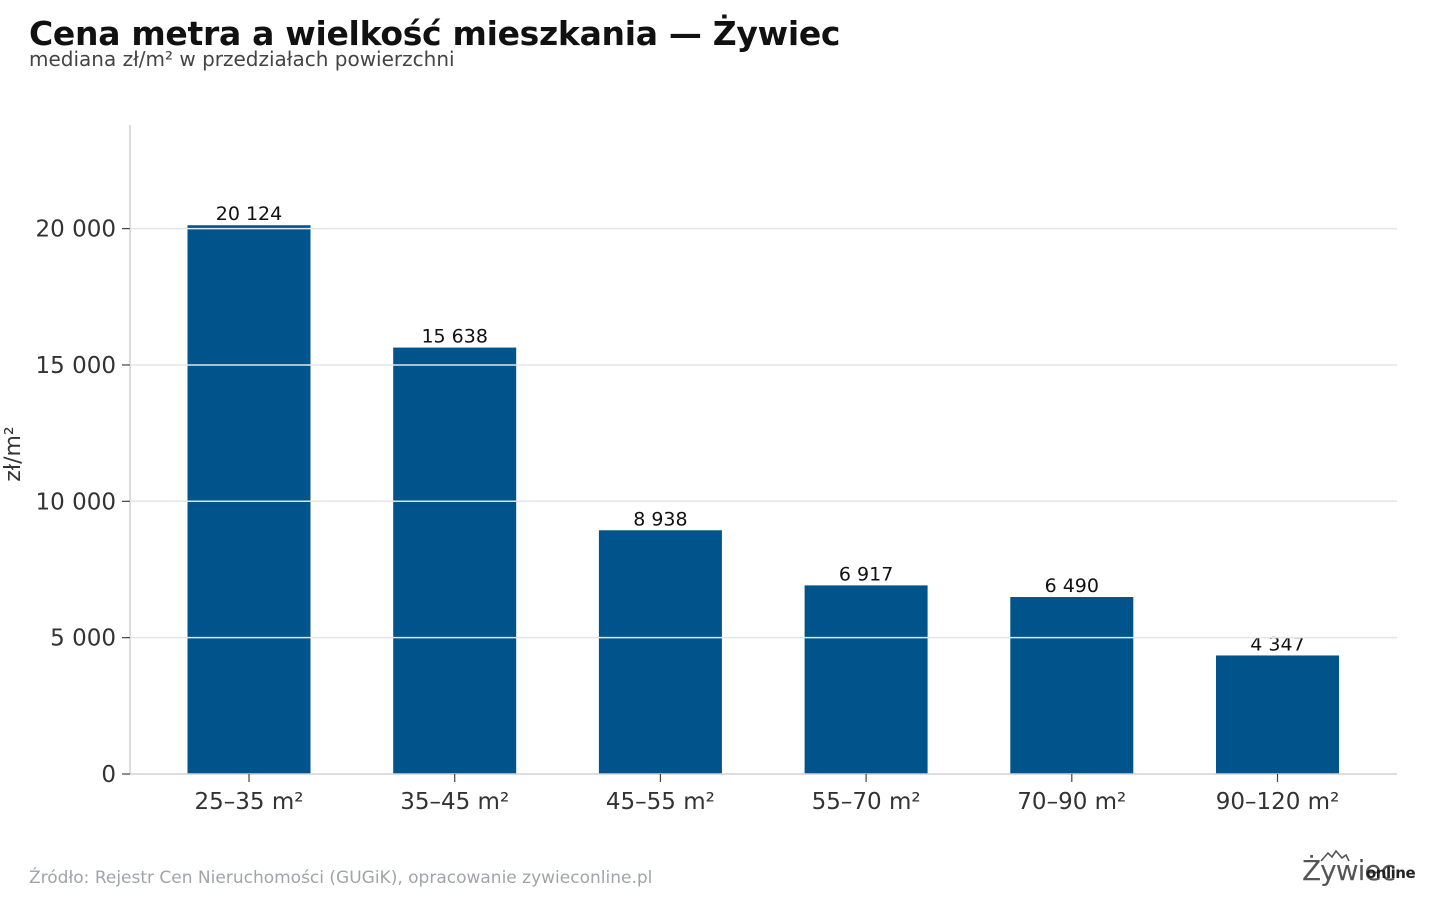 The height and width of the screenshot is (900, 1440). Describe the element at coordinates (1391, 873) in the screenshot. I see `logo-subtext: online` at that location.